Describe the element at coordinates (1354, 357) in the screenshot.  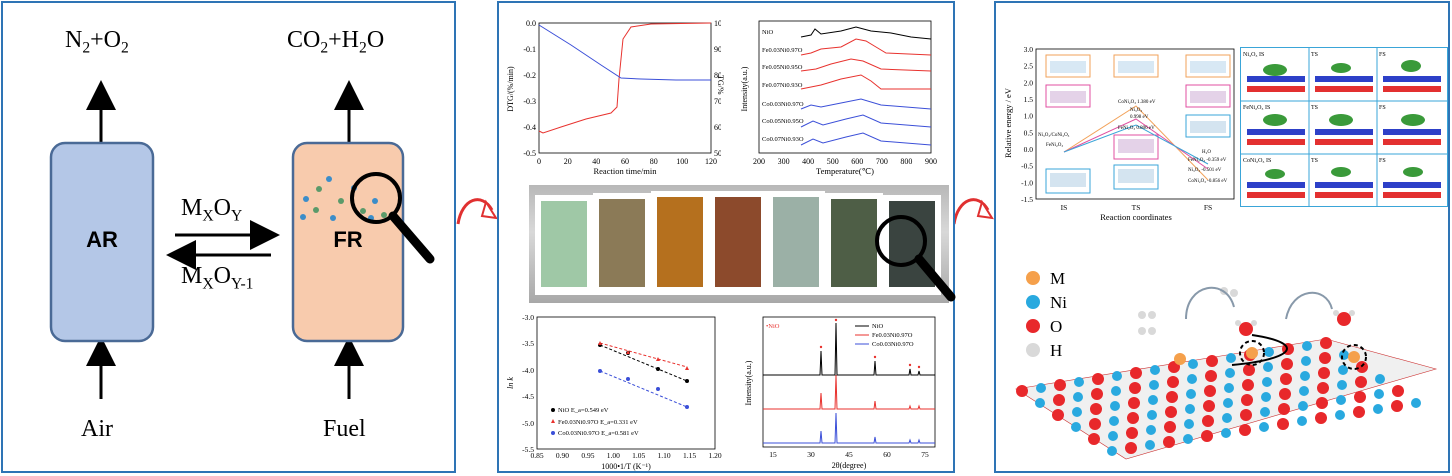
I see `dopant-atom` at that location.